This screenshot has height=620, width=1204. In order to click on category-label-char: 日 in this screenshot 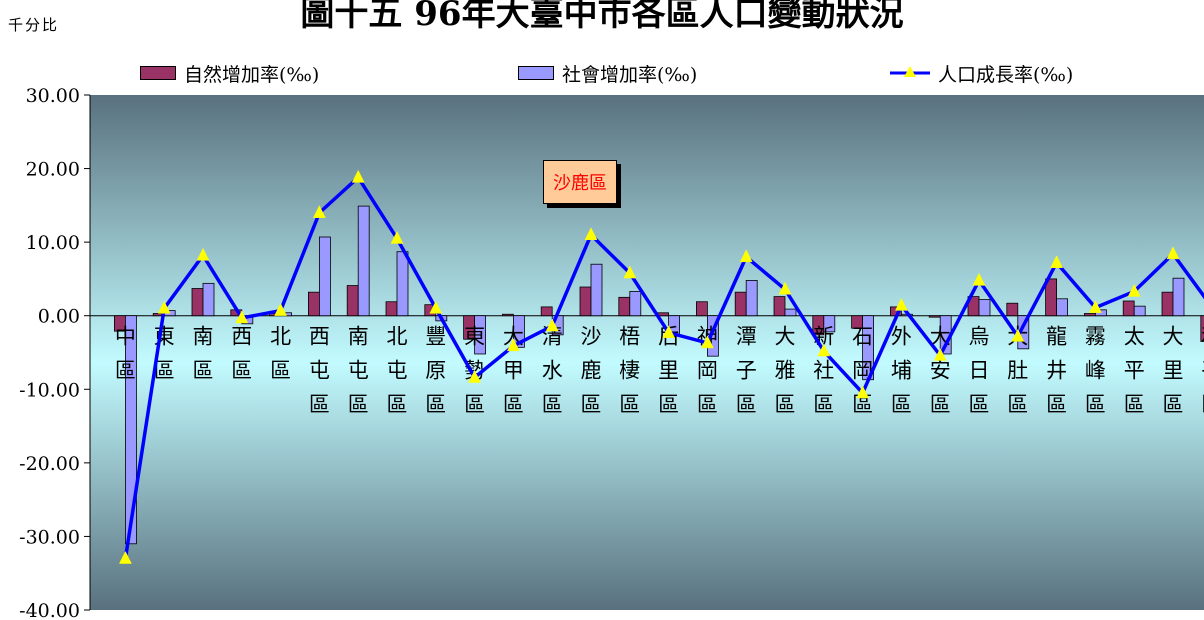, I will do `click(979, 371)`.